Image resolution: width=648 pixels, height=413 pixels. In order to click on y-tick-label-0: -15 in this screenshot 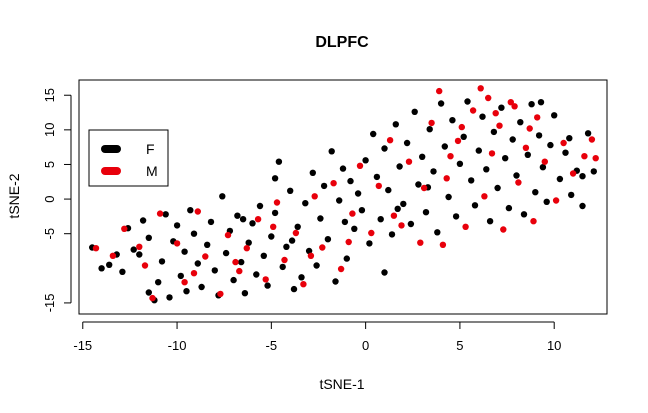, I will do `click(49, 303)`.